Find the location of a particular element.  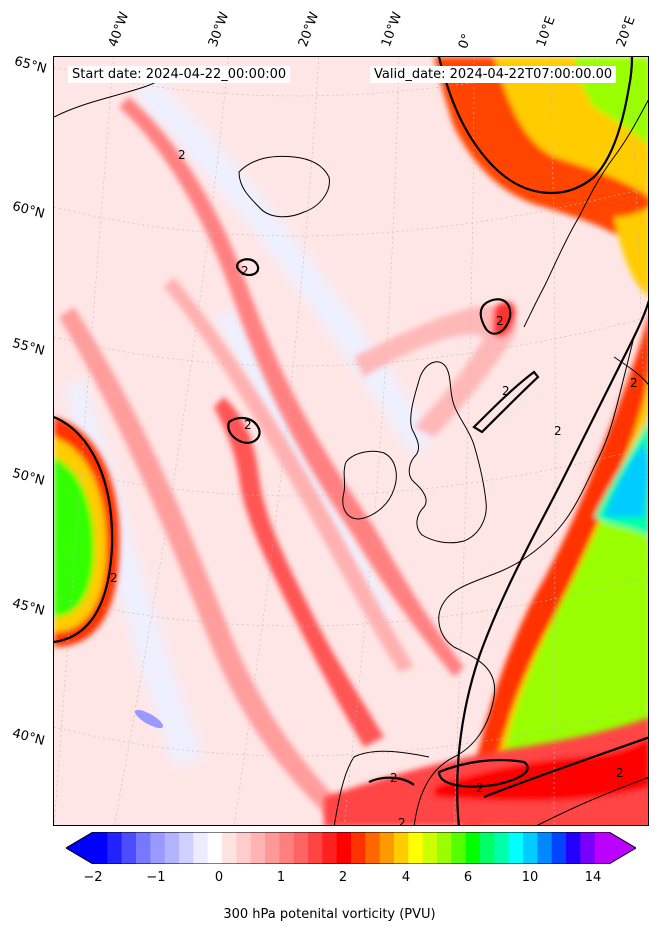

valid-date-label: Valid_date: 2024-04-22T07:00:00.00 is located at coordinates (493, 74).